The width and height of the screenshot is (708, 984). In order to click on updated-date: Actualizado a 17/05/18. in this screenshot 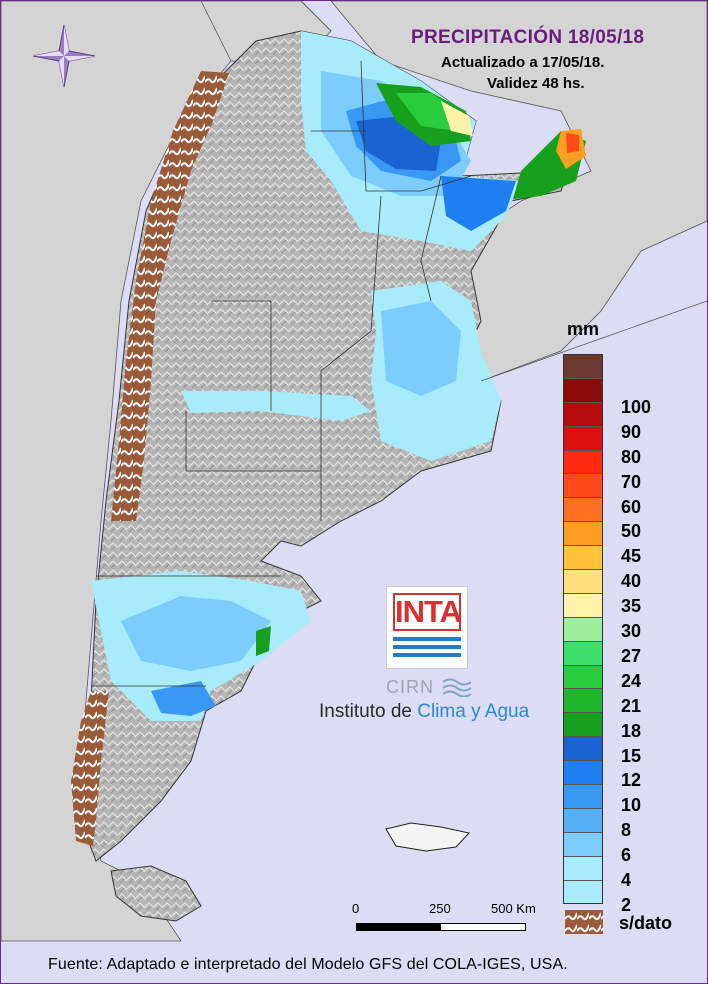, I will do `click(523, 62)`.